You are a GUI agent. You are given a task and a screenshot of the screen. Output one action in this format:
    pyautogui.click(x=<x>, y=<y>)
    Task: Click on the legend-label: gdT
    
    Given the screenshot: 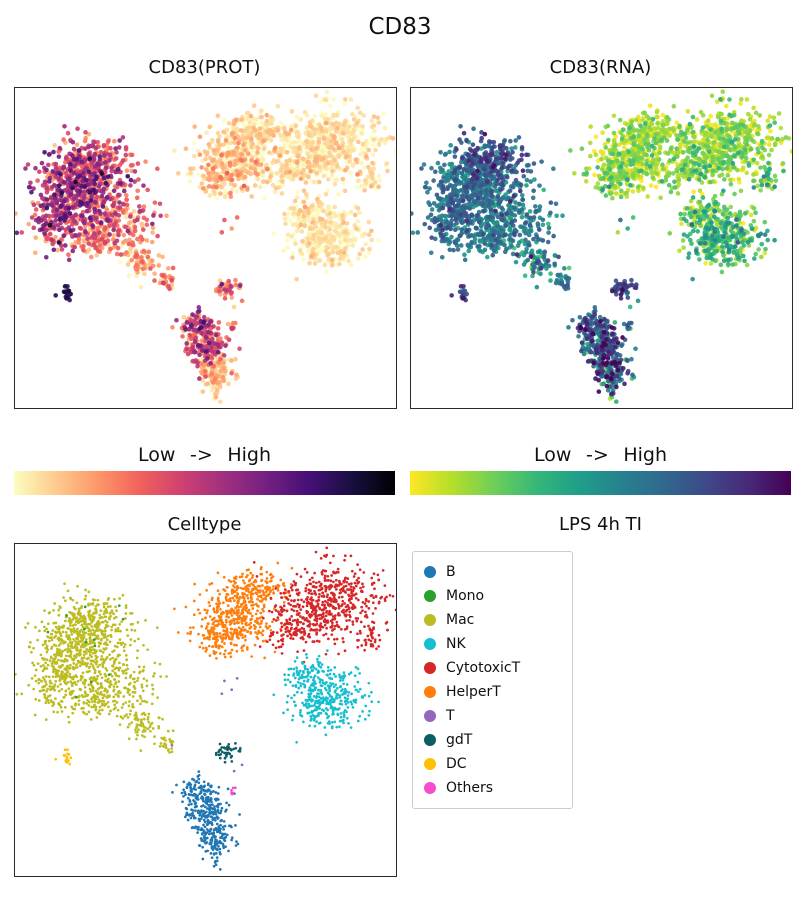 What is the action you would take?
    pyautogui.click(x=459, y=740)
    